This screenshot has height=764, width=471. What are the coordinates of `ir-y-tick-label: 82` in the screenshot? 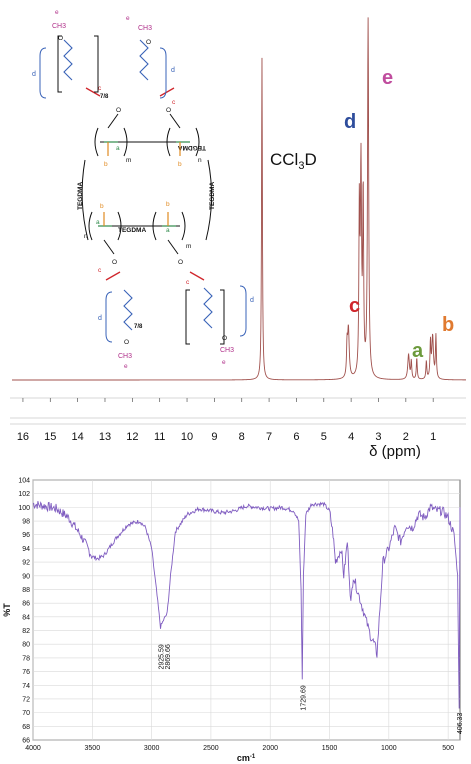 It's located at (26, 631).